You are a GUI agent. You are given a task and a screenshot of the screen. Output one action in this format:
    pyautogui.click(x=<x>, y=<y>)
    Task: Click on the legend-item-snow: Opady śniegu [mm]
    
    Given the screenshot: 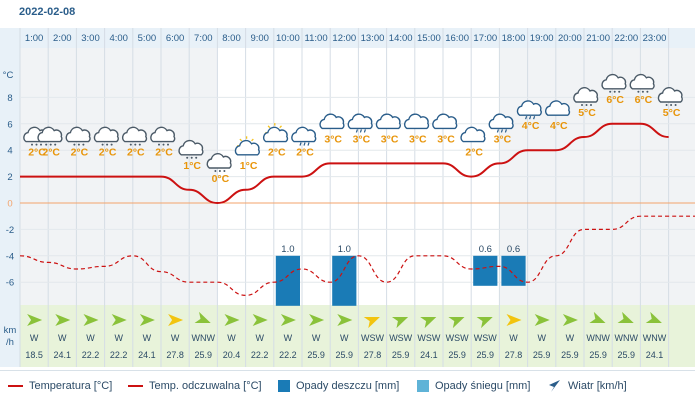 What is the action you would take?
    pyautogui.click(x=473, y=386)
    